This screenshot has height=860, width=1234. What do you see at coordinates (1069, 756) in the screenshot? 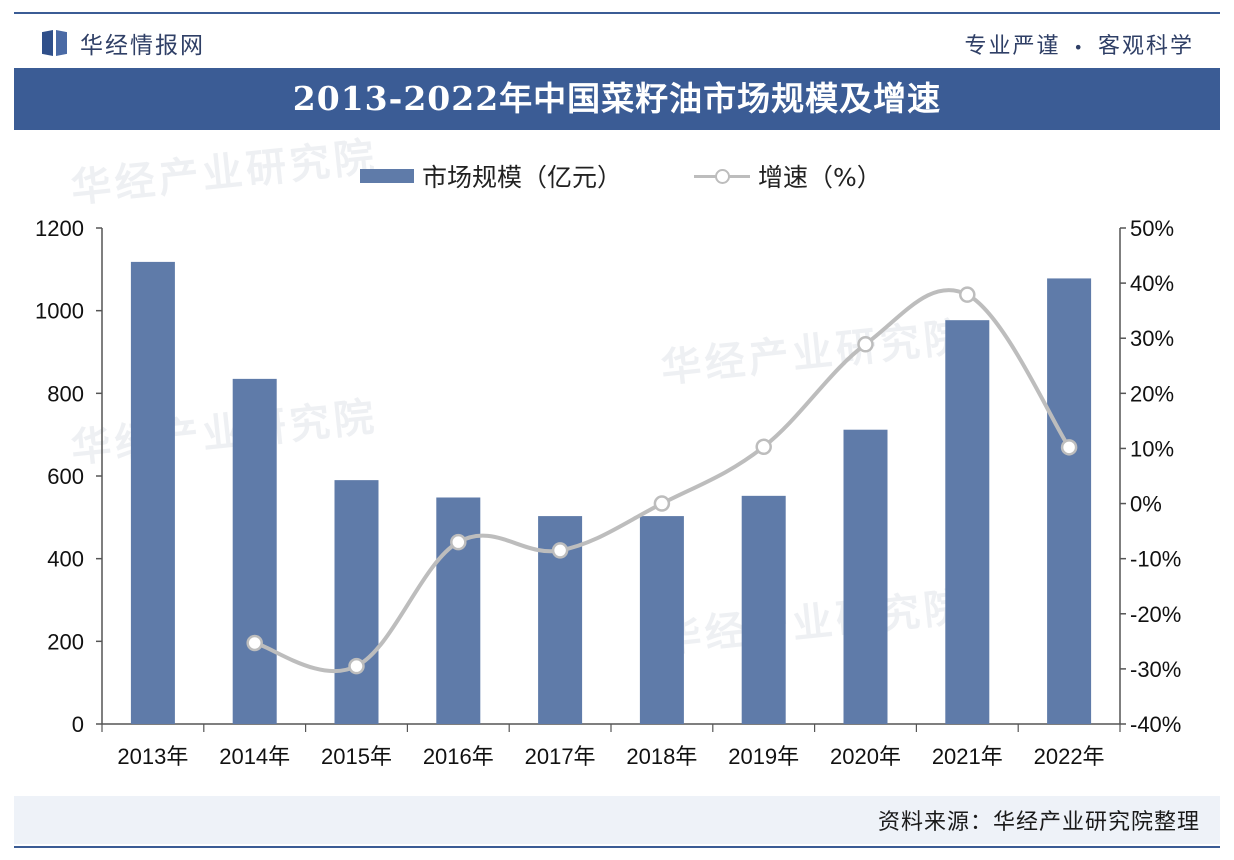
I see `x-tick-label: 2022年` at bounding box center [1069, 756].